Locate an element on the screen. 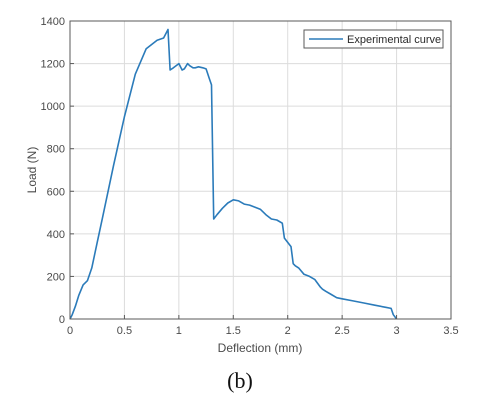  legend-box is located at coordinates (373, 39).